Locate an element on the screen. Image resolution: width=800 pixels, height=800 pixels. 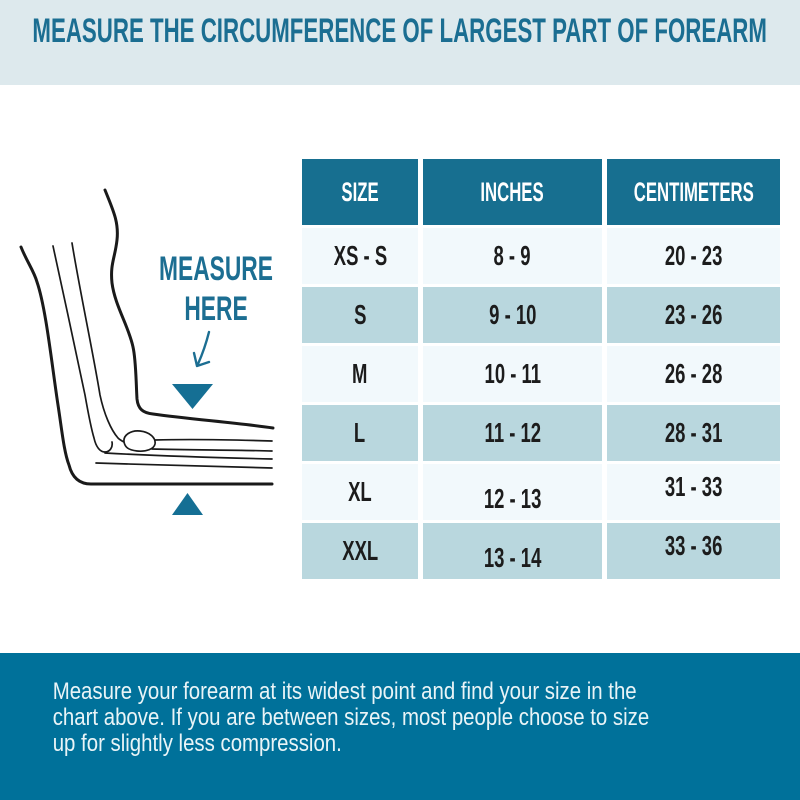
column-header-size: SIZE is located at coordinates (360, 192).